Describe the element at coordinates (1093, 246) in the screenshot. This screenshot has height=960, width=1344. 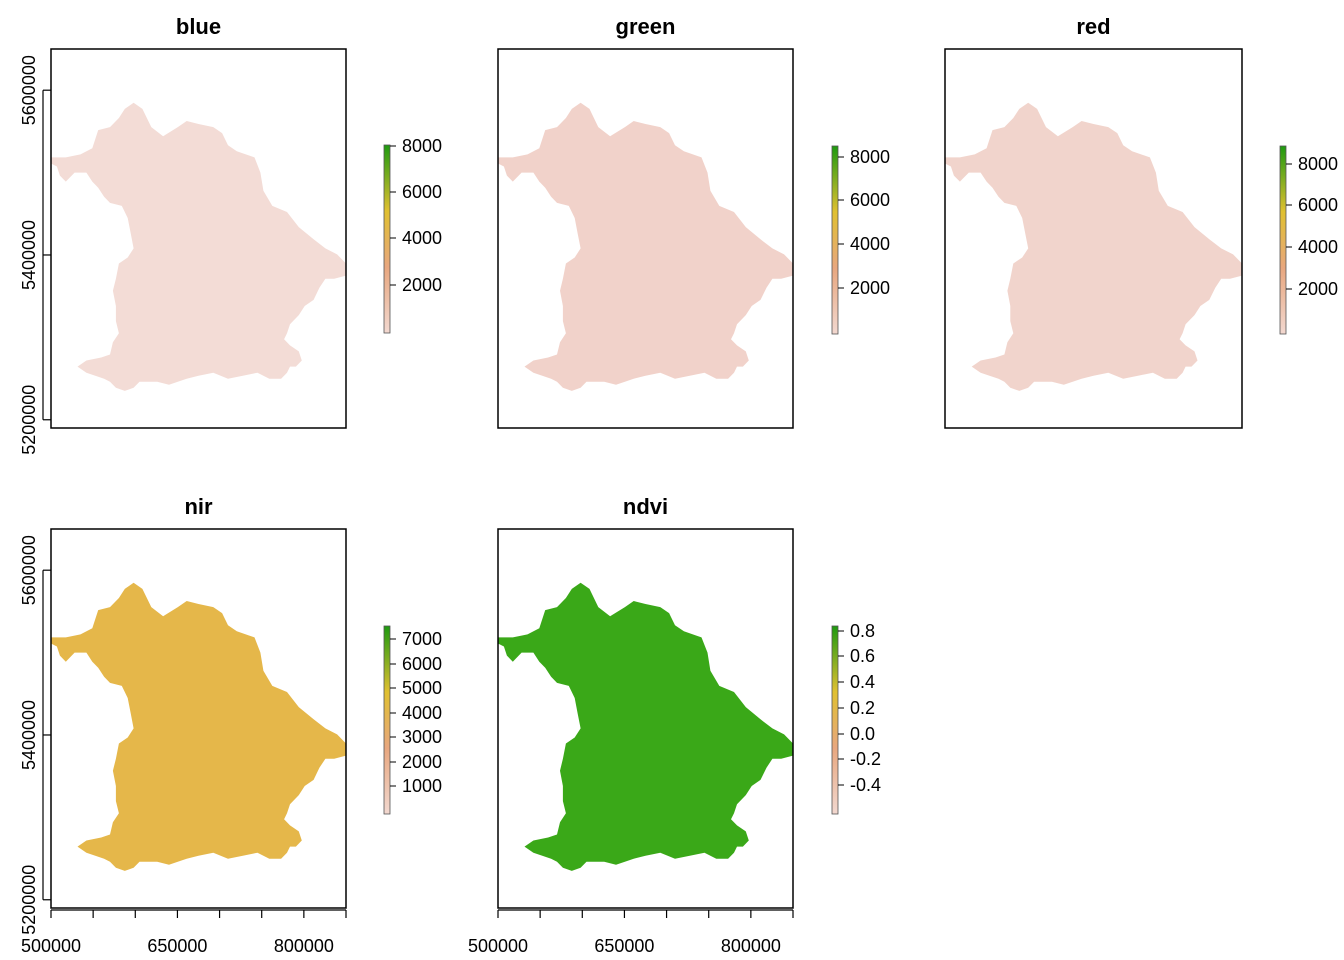
I see `raster-red` at that location.